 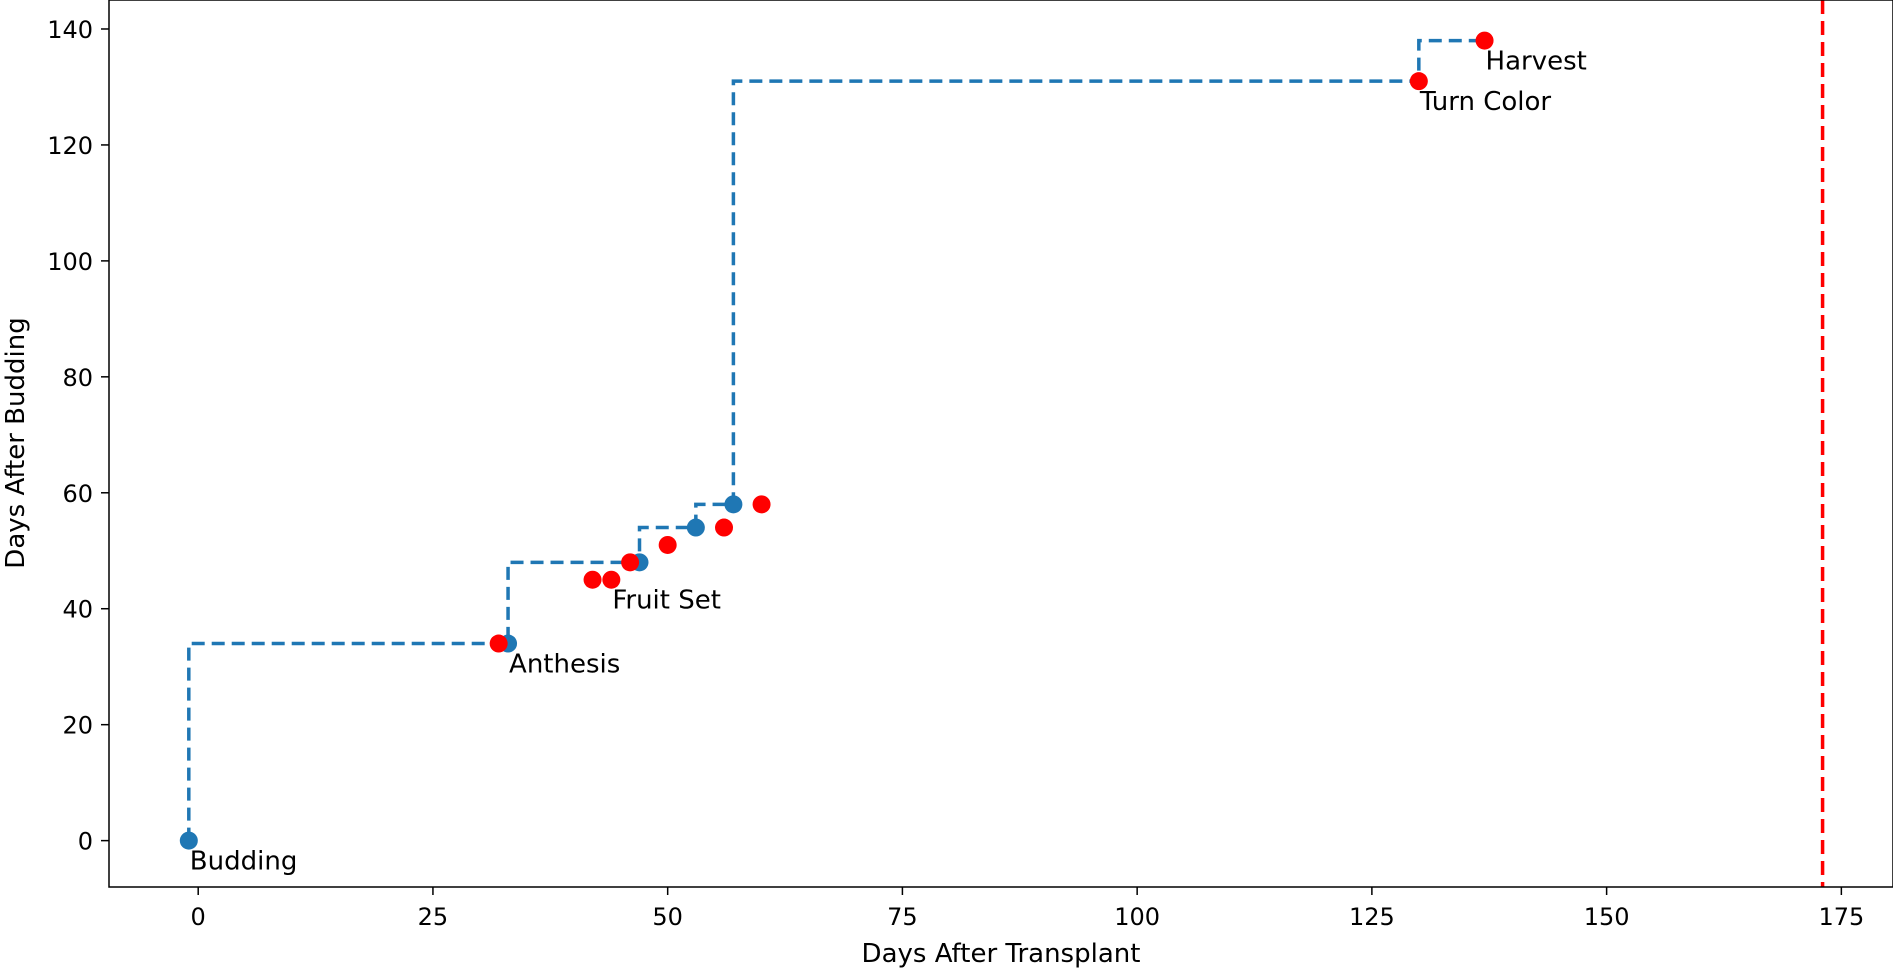 I want to click on y-tick-label: 40, so click(x=77, y=610).